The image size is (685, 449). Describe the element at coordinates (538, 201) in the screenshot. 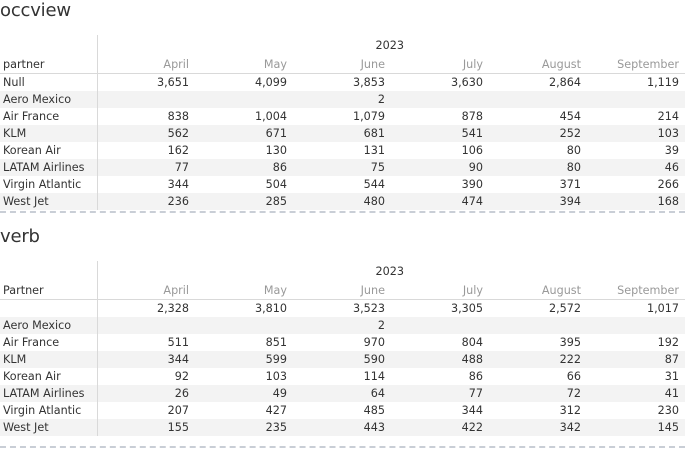

I see `value-cell-august: 394` at that location.